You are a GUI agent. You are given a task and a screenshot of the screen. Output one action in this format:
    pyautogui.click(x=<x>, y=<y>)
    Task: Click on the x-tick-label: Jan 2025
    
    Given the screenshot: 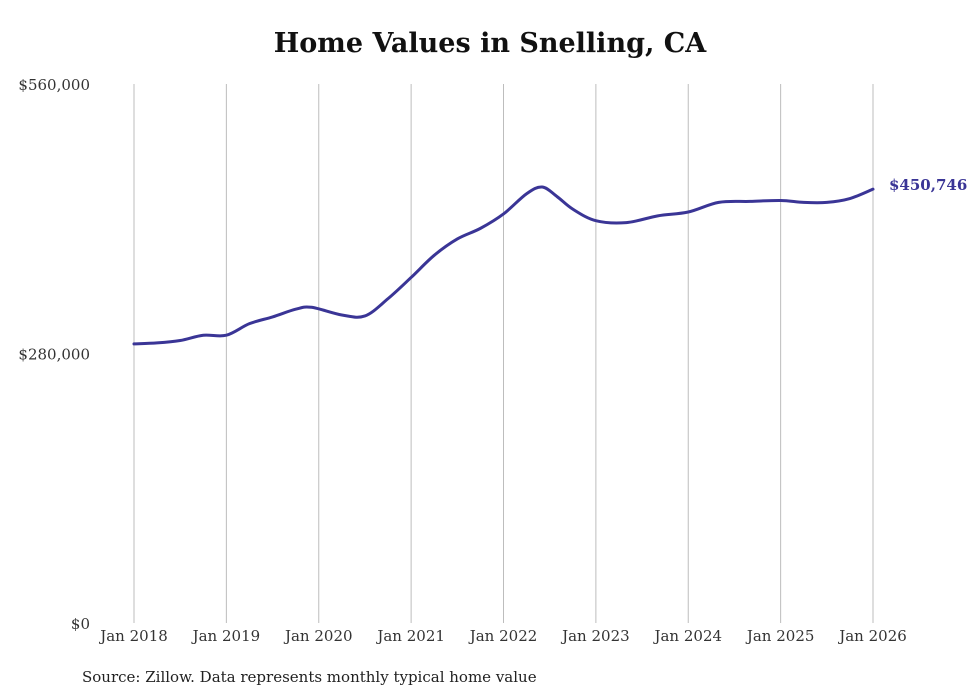 What is the action you would take?
    pyautogui.click(x=780, y=636)
    